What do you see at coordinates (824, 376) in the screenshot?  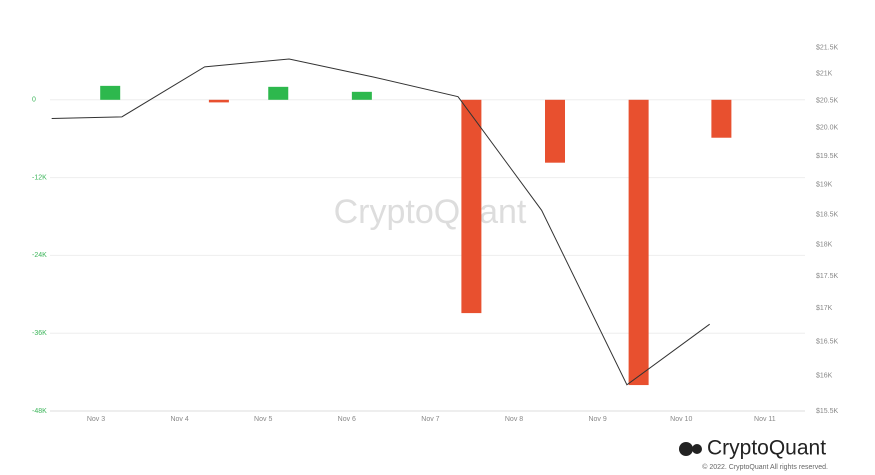 I see `y2-tick-label: $16K` at bounding box center [824, 376].